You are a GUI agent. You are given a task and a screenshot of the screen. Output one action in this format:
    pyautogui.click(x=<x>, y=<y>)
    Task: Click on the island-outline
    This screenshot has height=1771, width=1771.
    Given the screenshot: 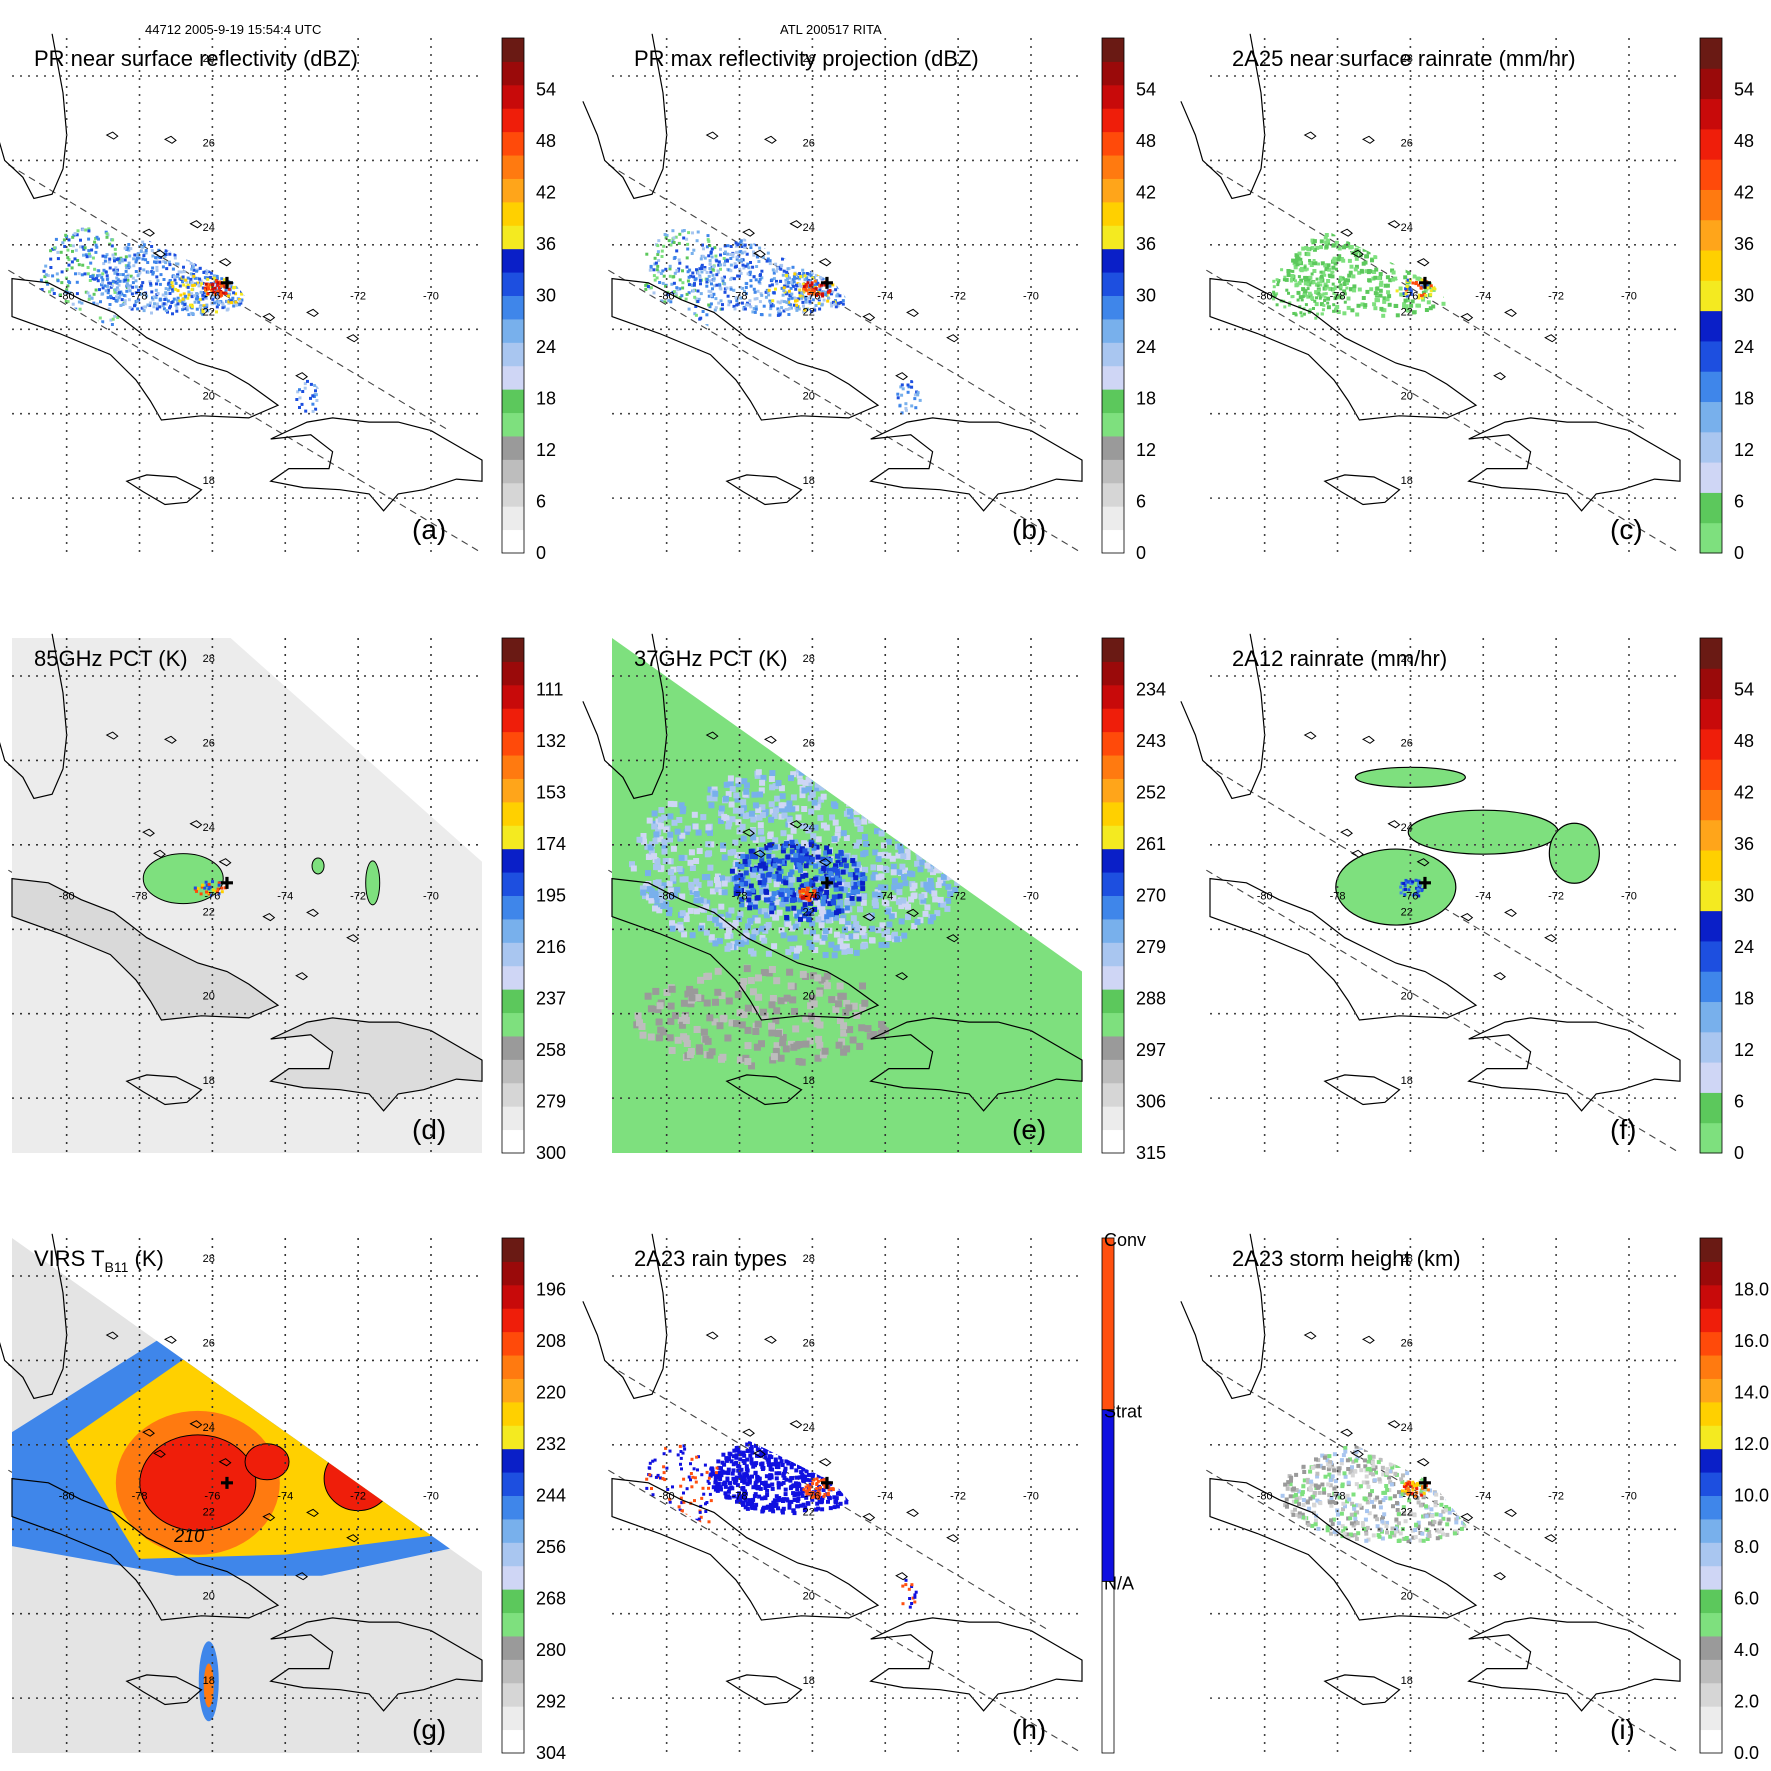 What is the action you would take?
    pyautogui.click(x=1346, y=832)
    